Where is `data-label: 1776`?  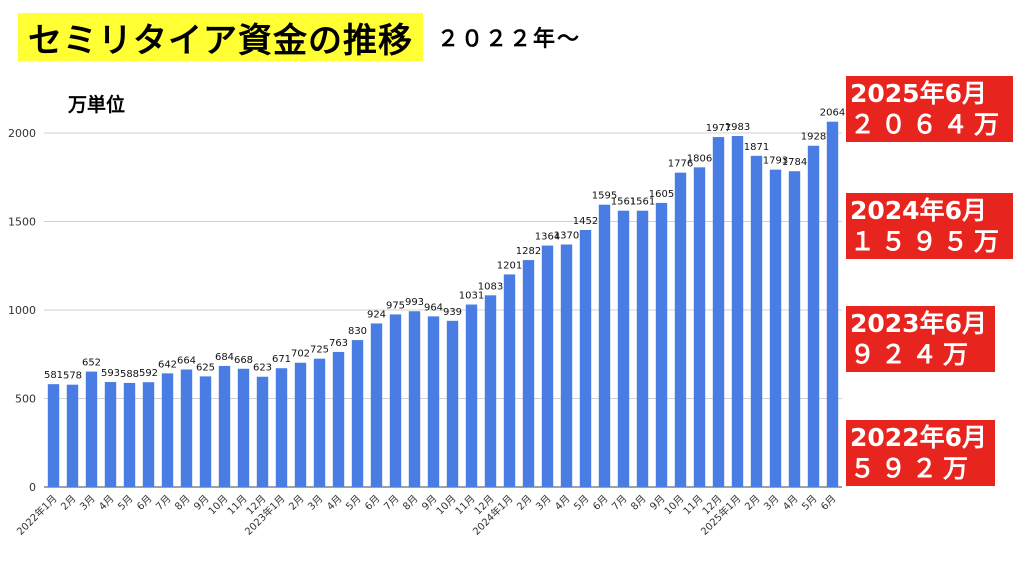 data-label: 1776 is located at coordinates (680, 164).